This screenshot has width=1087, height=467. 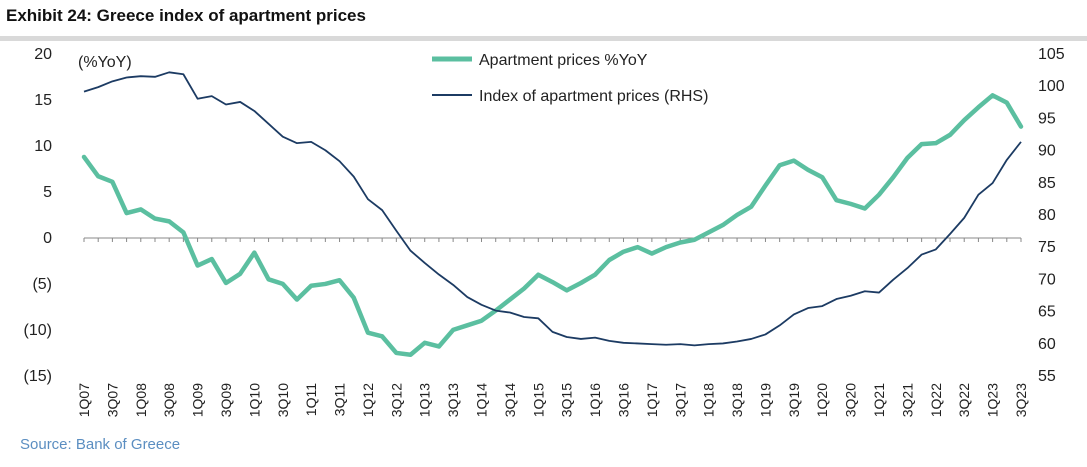 I want to click on left-axis-unit-label: (%YoY), so click(x=105, y=62).